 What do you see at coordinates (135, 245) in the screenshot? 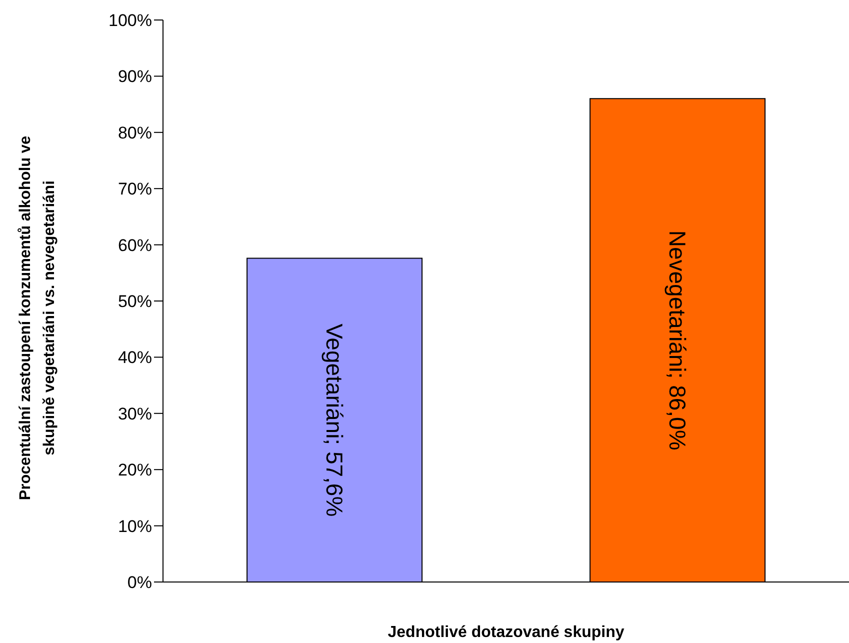
I see `y-tick-label: 60%` at bounding box center [135, 245].